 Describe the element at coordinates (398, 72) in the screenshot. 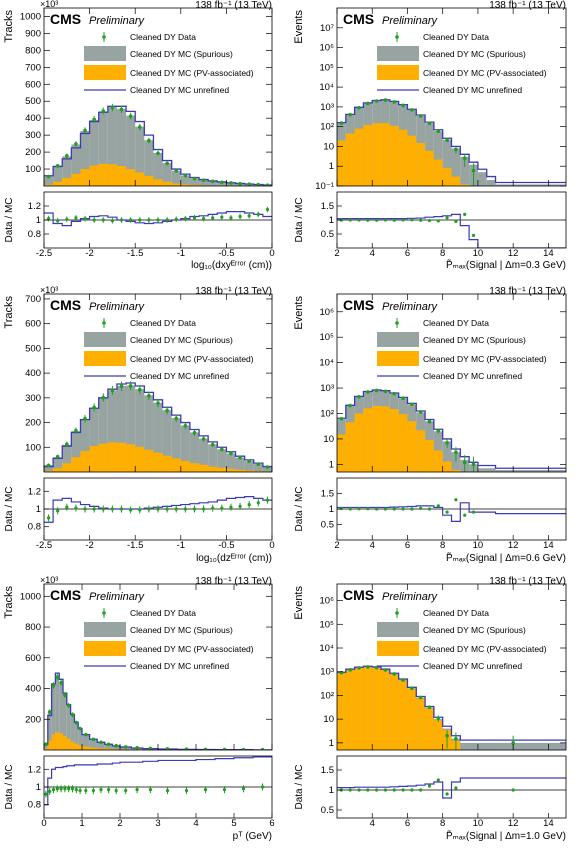

I see `legend-pv-swatch` at that location.